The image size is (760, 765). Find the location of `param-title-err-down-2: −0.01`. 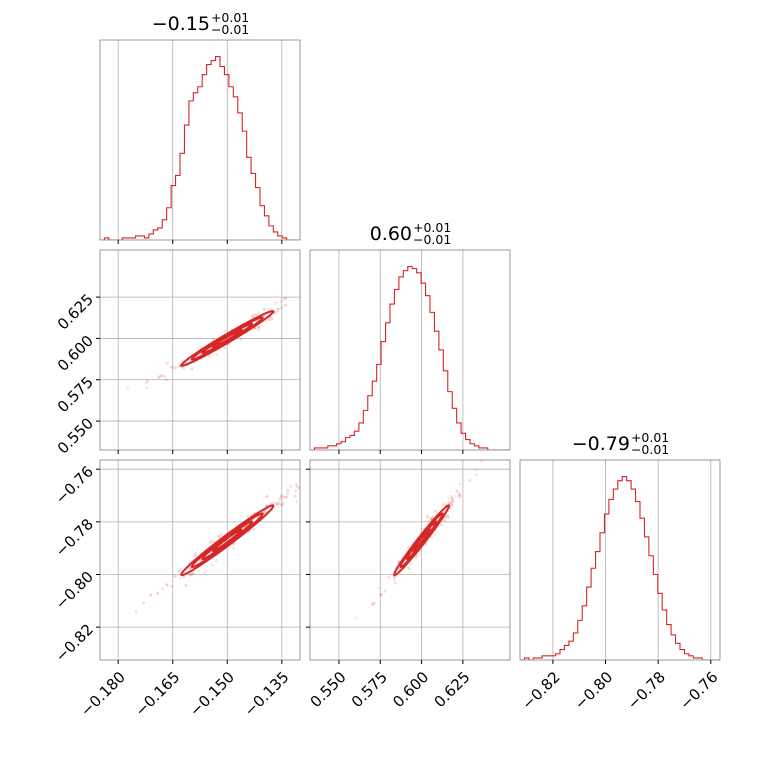

param-title-err-down-2: −0.01 is located at coordinates (650, 449).